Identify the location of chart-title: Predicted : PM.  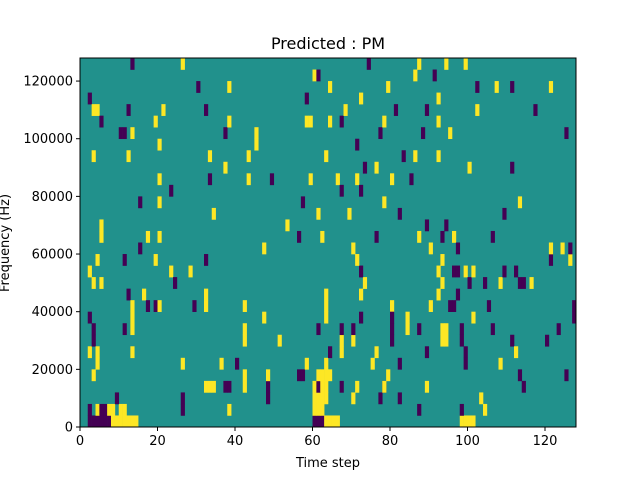
(328, 43).